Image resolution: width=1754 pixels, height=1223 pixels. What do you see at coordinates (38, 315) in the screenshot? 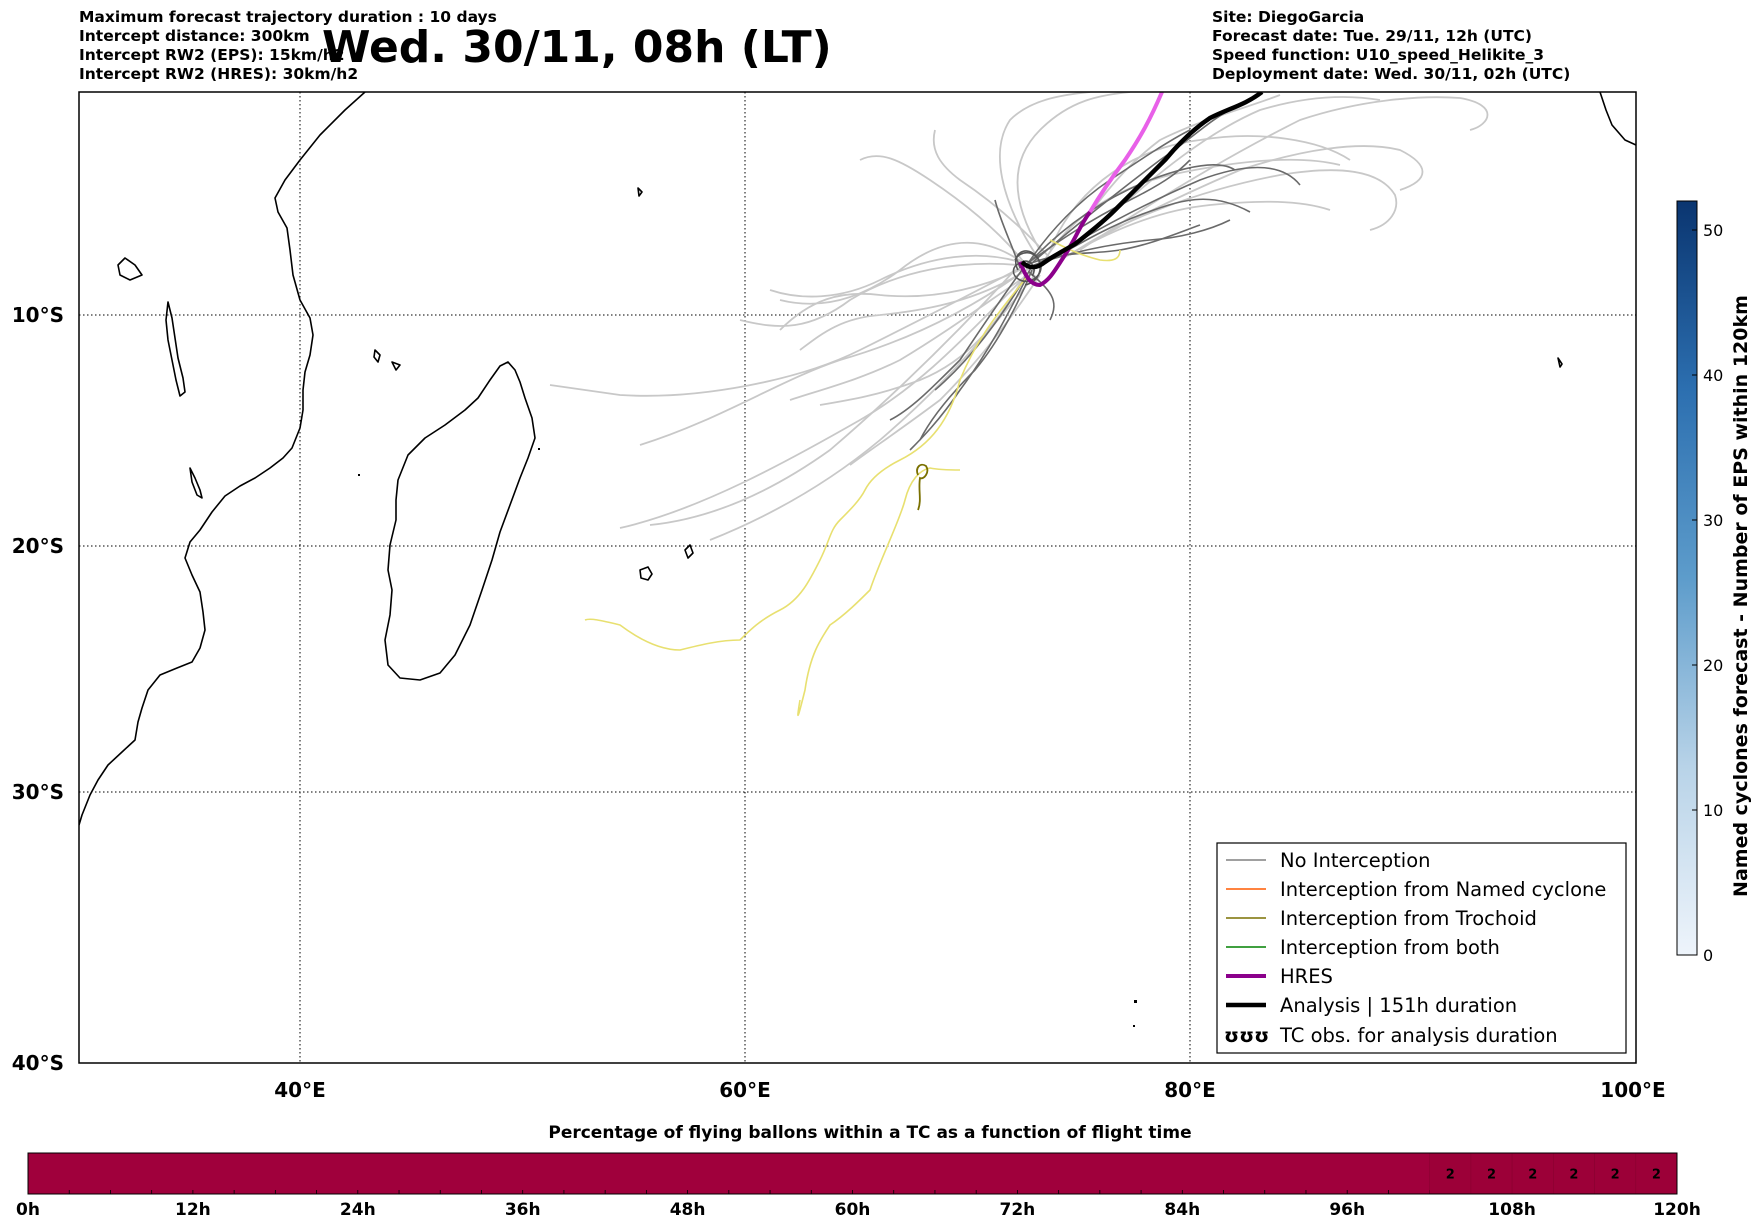
I see `lat-tick-label: 10°S` at bounding box center [38, 315].